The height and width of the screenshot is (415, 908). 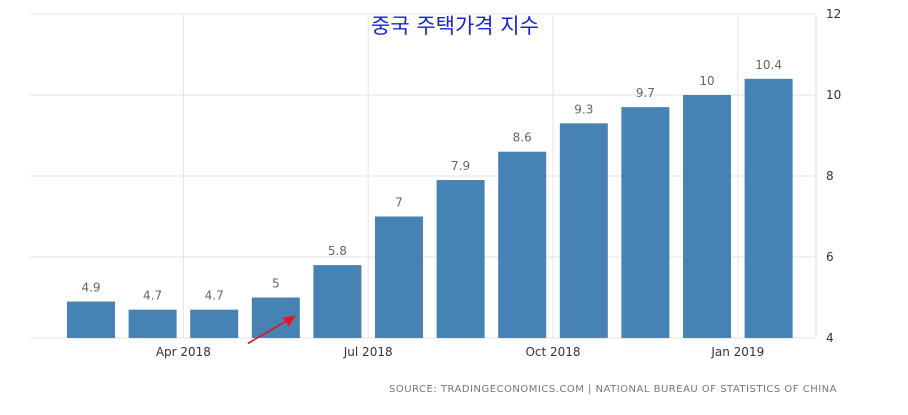 What do you see at coordinates (833, 14) in the screenshot?
I see `y-tick-label: 12` at bounding box center [833, 14].